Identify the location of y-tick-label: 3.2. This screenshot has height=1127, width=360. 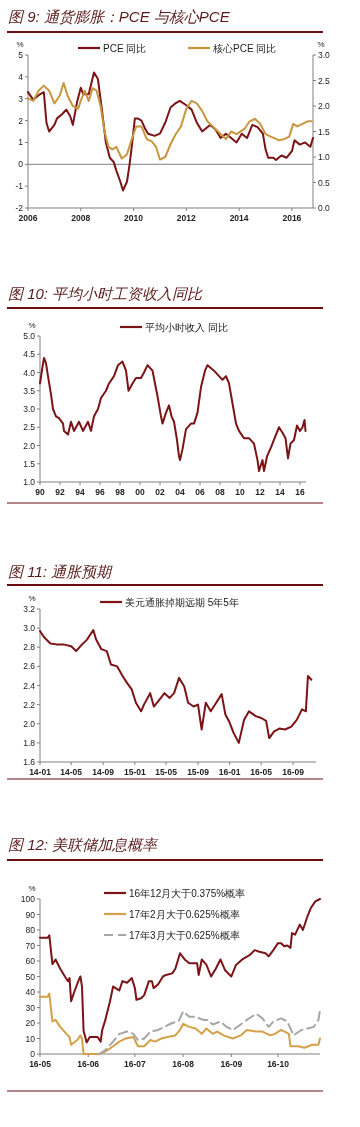
(29, 609).